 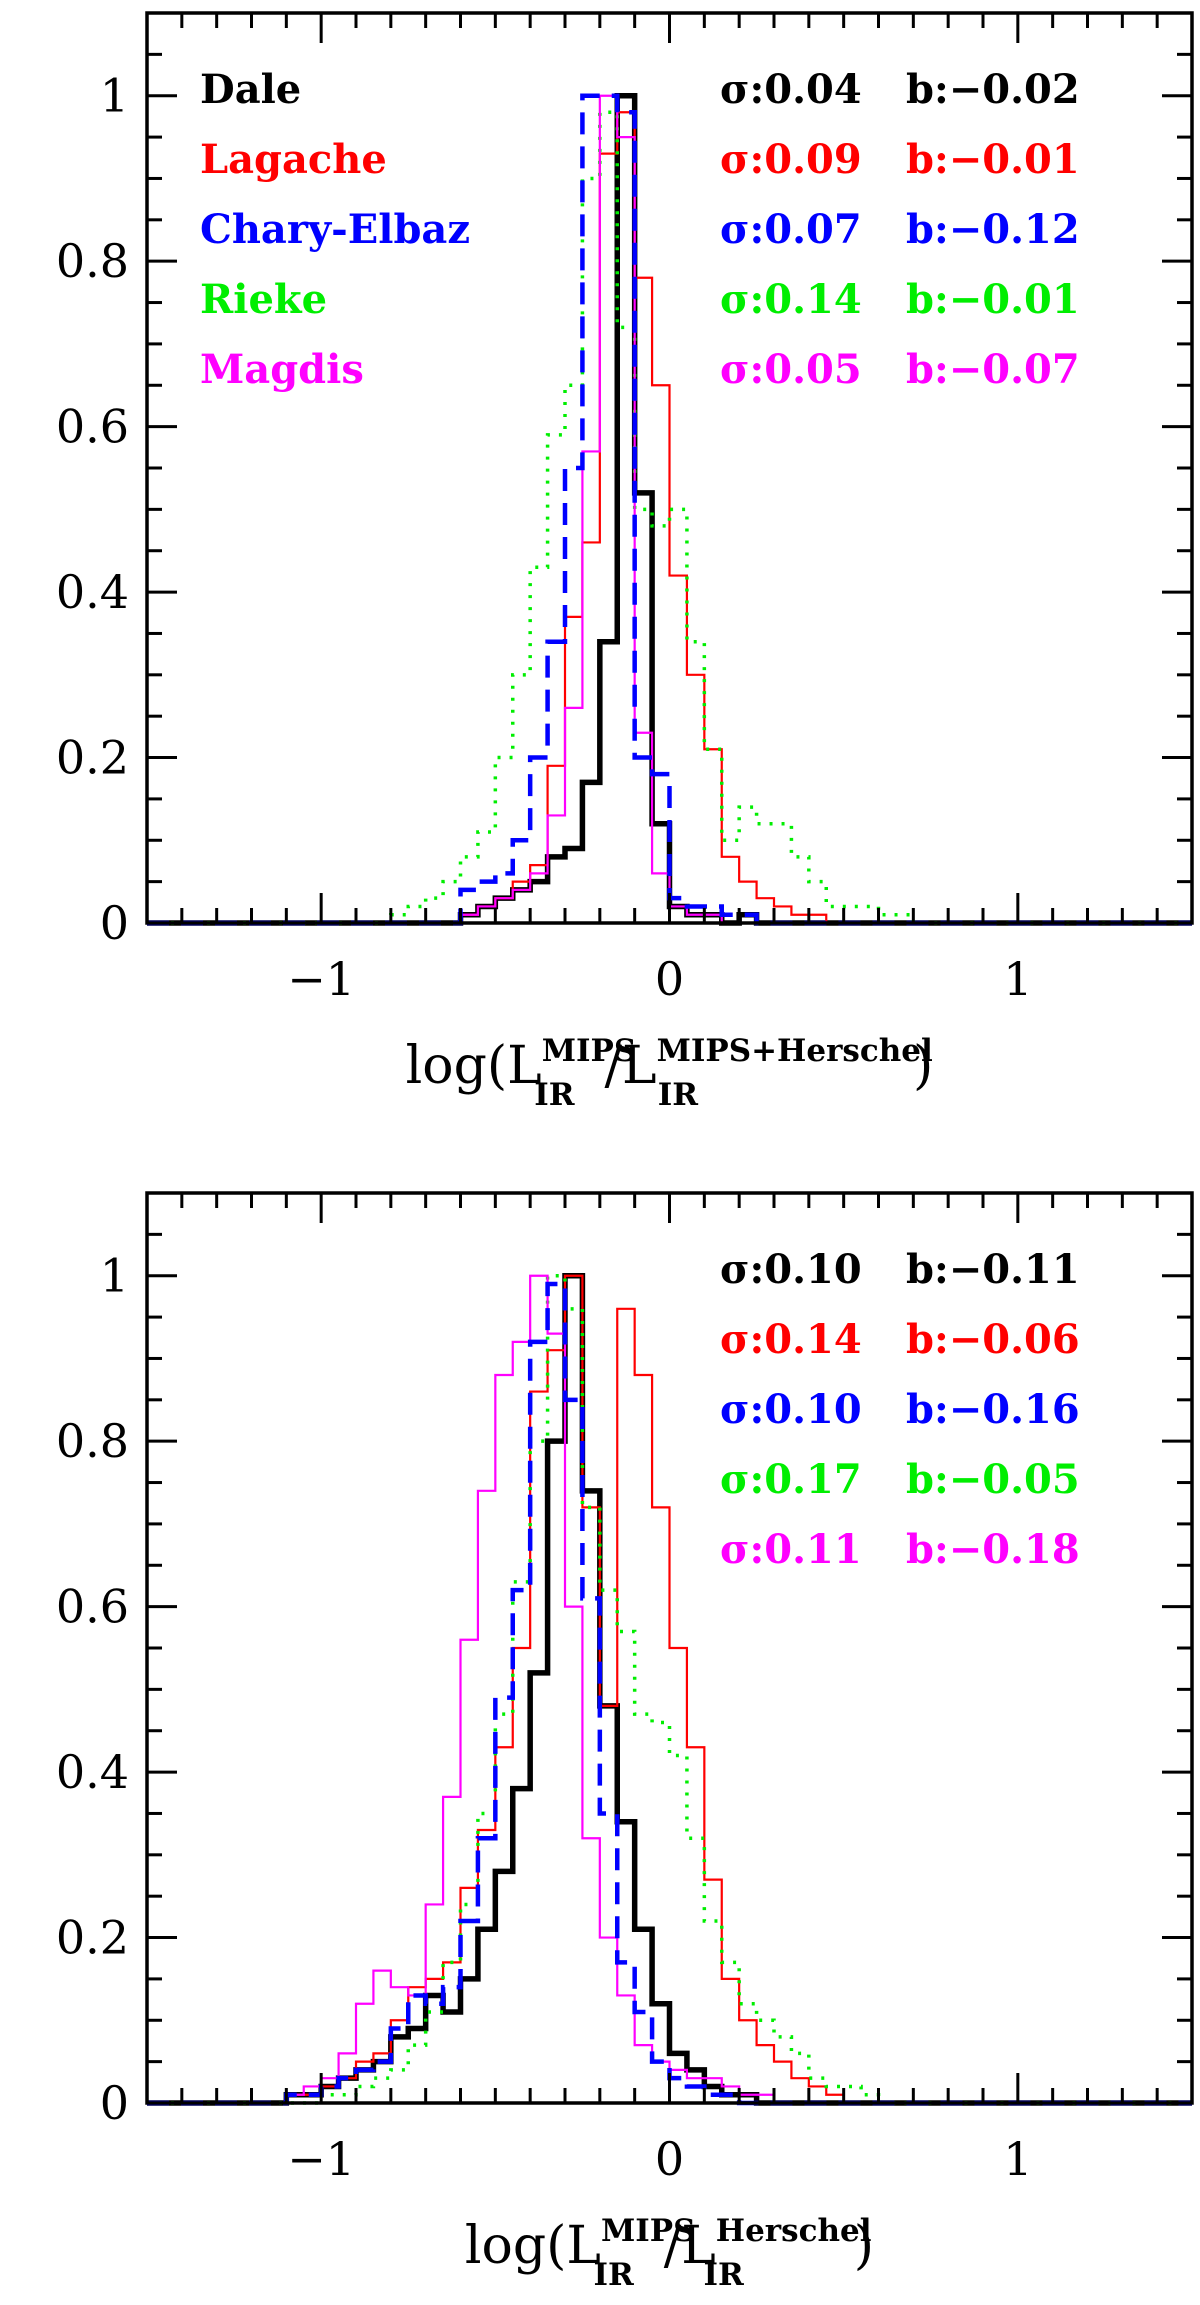 What do you see at coordinates (791, 369) in the screenshot?
I see `stat-sigma: σ:0.05` at bounding box center [791, 369].